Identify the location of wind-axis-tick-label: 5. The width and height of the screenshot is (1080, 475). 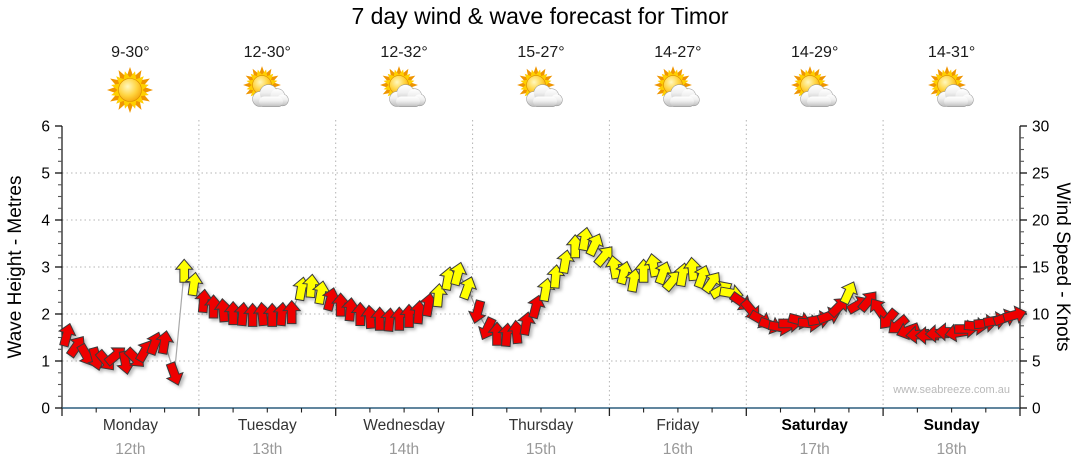
(1036, 362).